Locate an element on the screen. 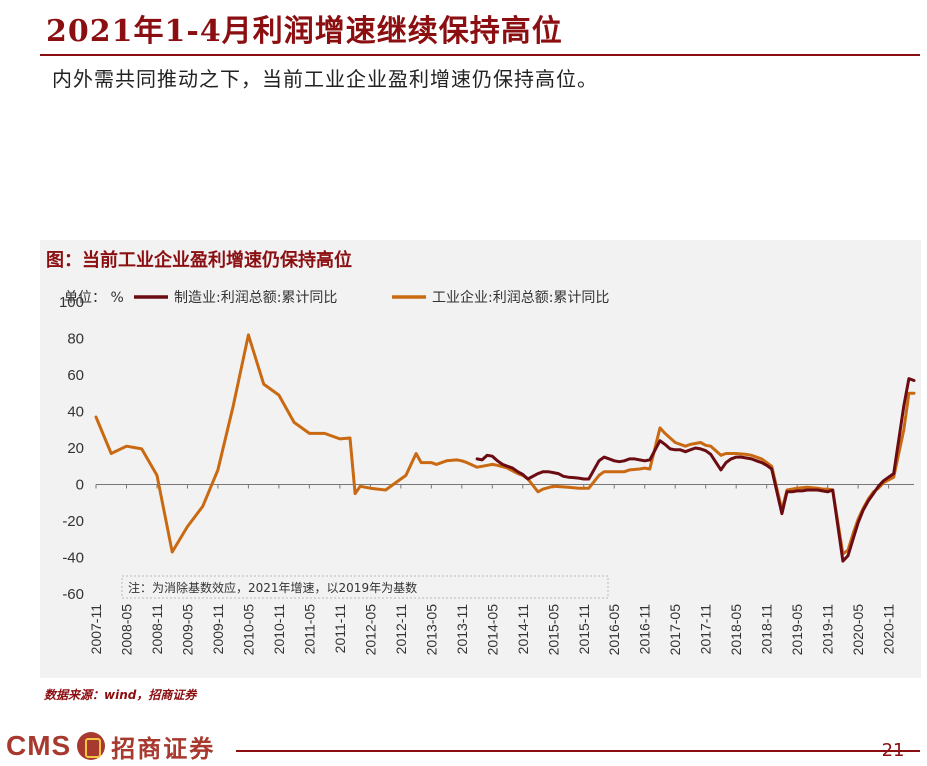 This screenshot has height=766, width=927. x-tick-label: 2014-11 is located at coordinates (523, 629).